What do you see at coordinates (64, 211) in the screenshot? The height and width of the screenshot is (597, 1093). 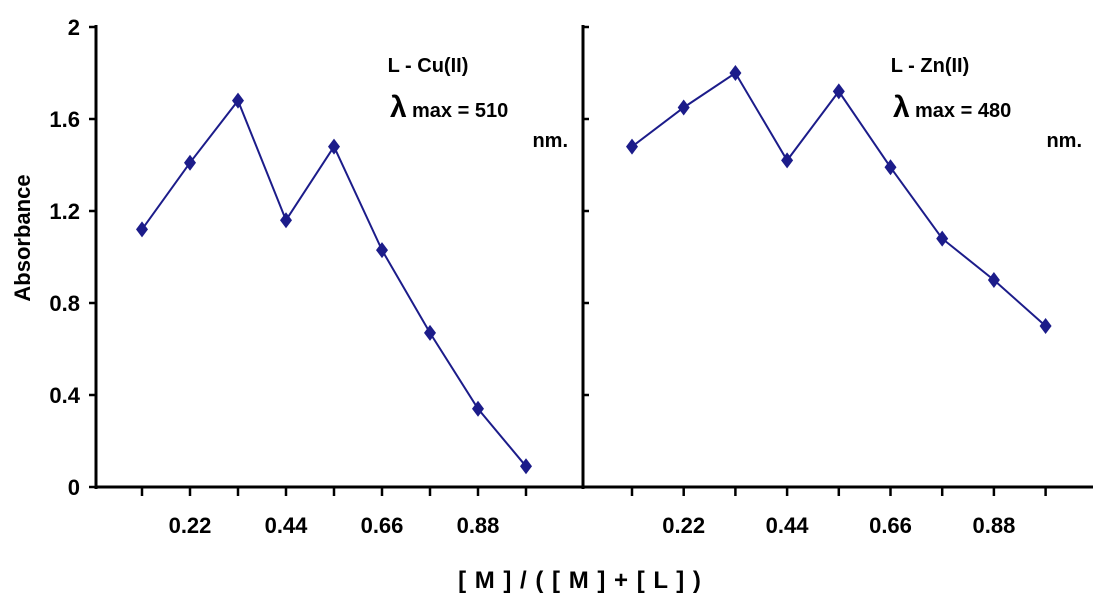 I see `y-tick-label: 1.2` at bounding box center [64, 211].